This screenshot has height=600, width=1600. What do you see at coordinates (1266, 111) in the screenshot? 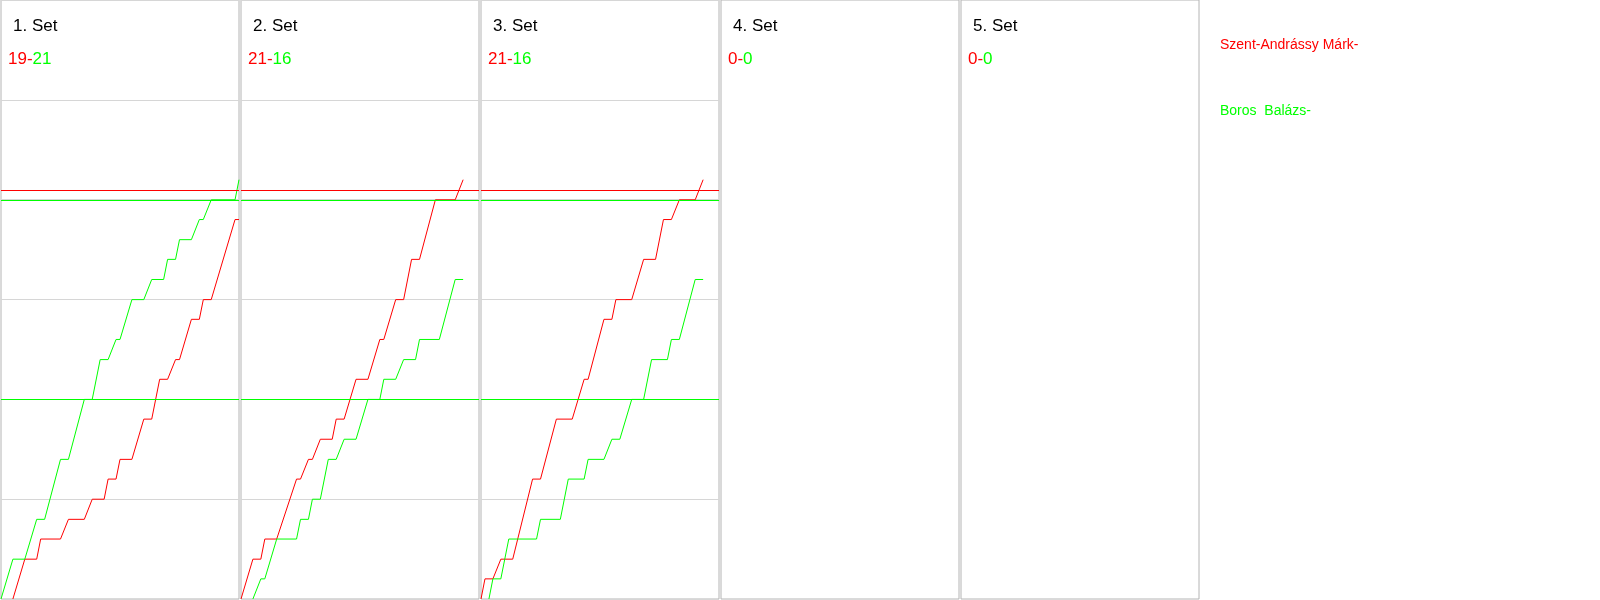
I see `text: Boros Balázs-` at bounding box center [1266, 111].